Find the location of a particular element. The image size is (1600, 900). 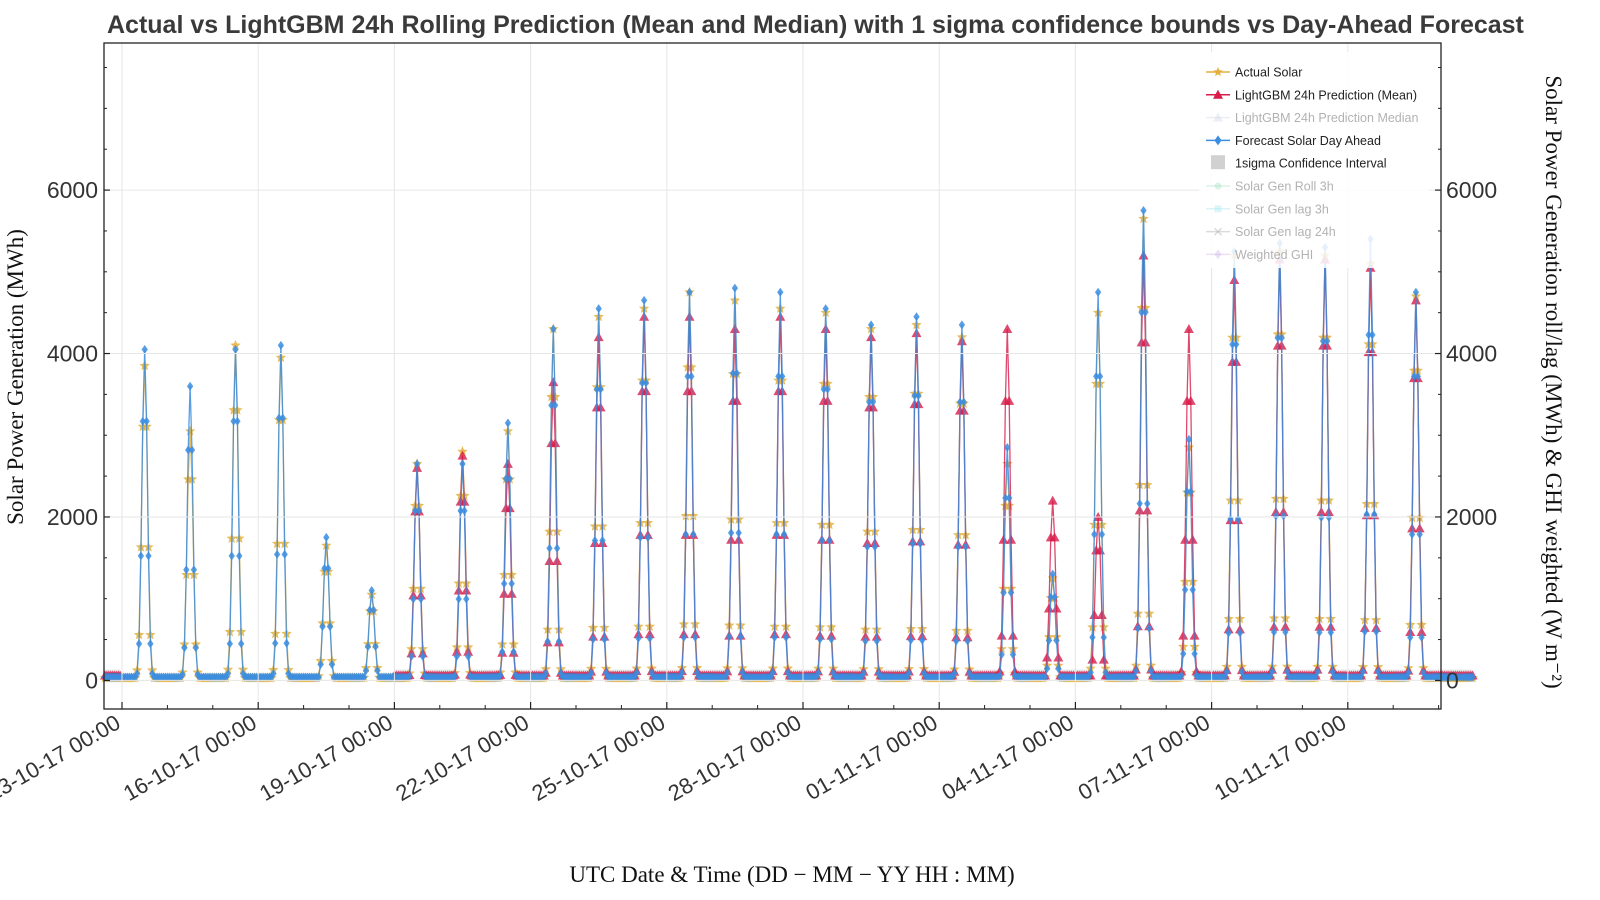

x-tick-label: 04-11-17 00:00 is located at coordinates (1008, 757).